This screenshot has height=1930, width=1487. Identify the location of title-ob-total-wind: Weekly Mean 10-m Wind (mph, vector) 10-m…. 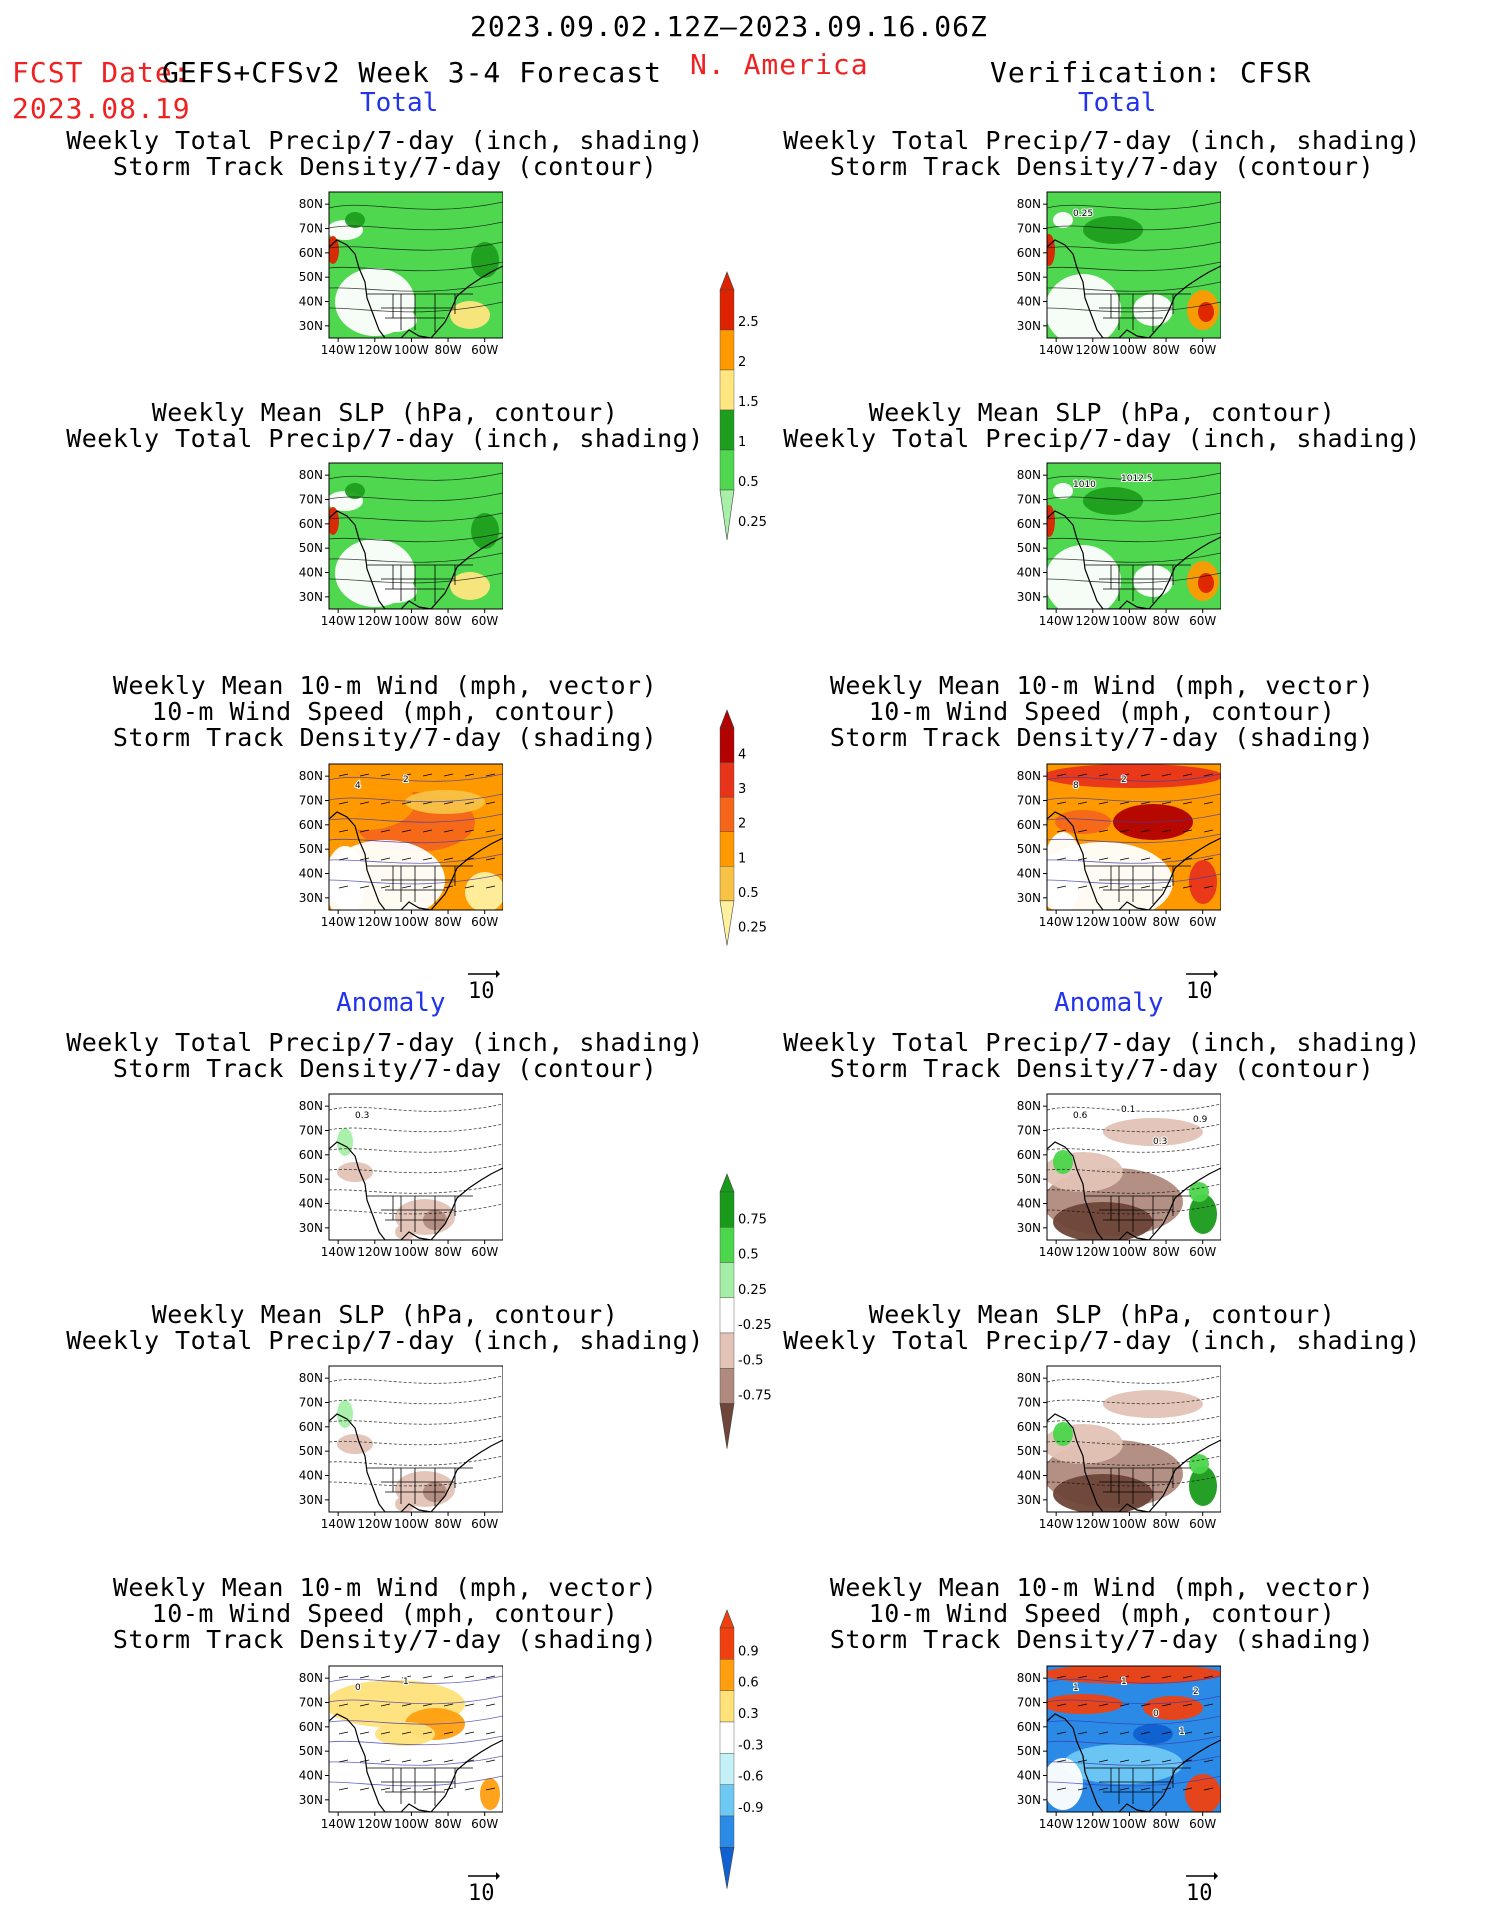
(1102, 712).